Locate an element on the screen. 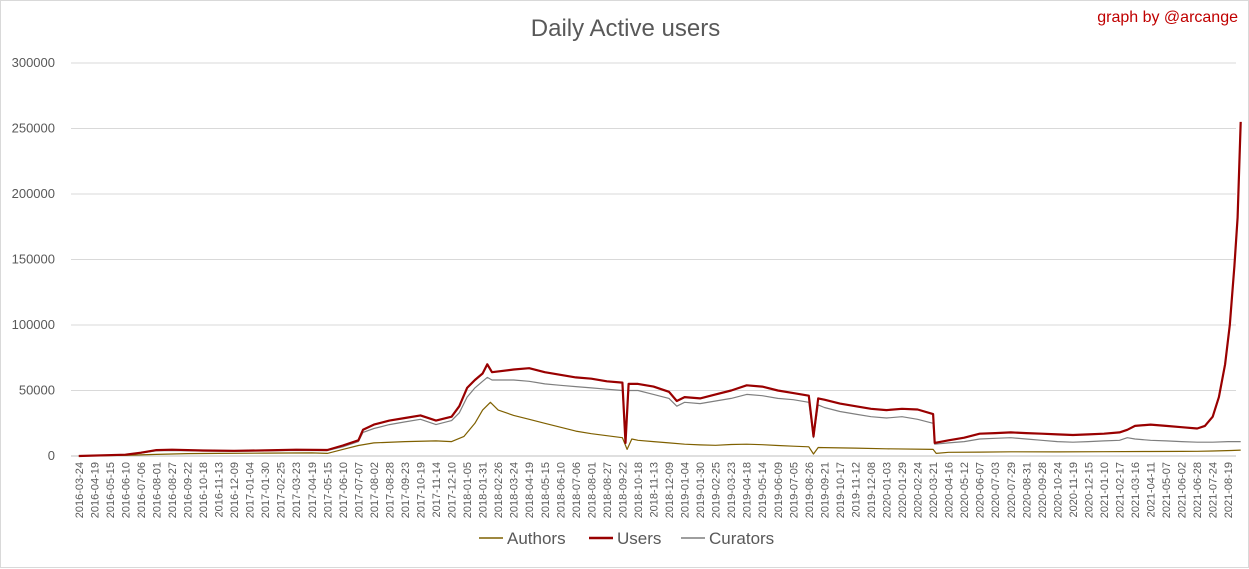 This screenshot has width=1249, height=569. x-tick-label: 2021-03-16 is located at coordinates (1136, 490).